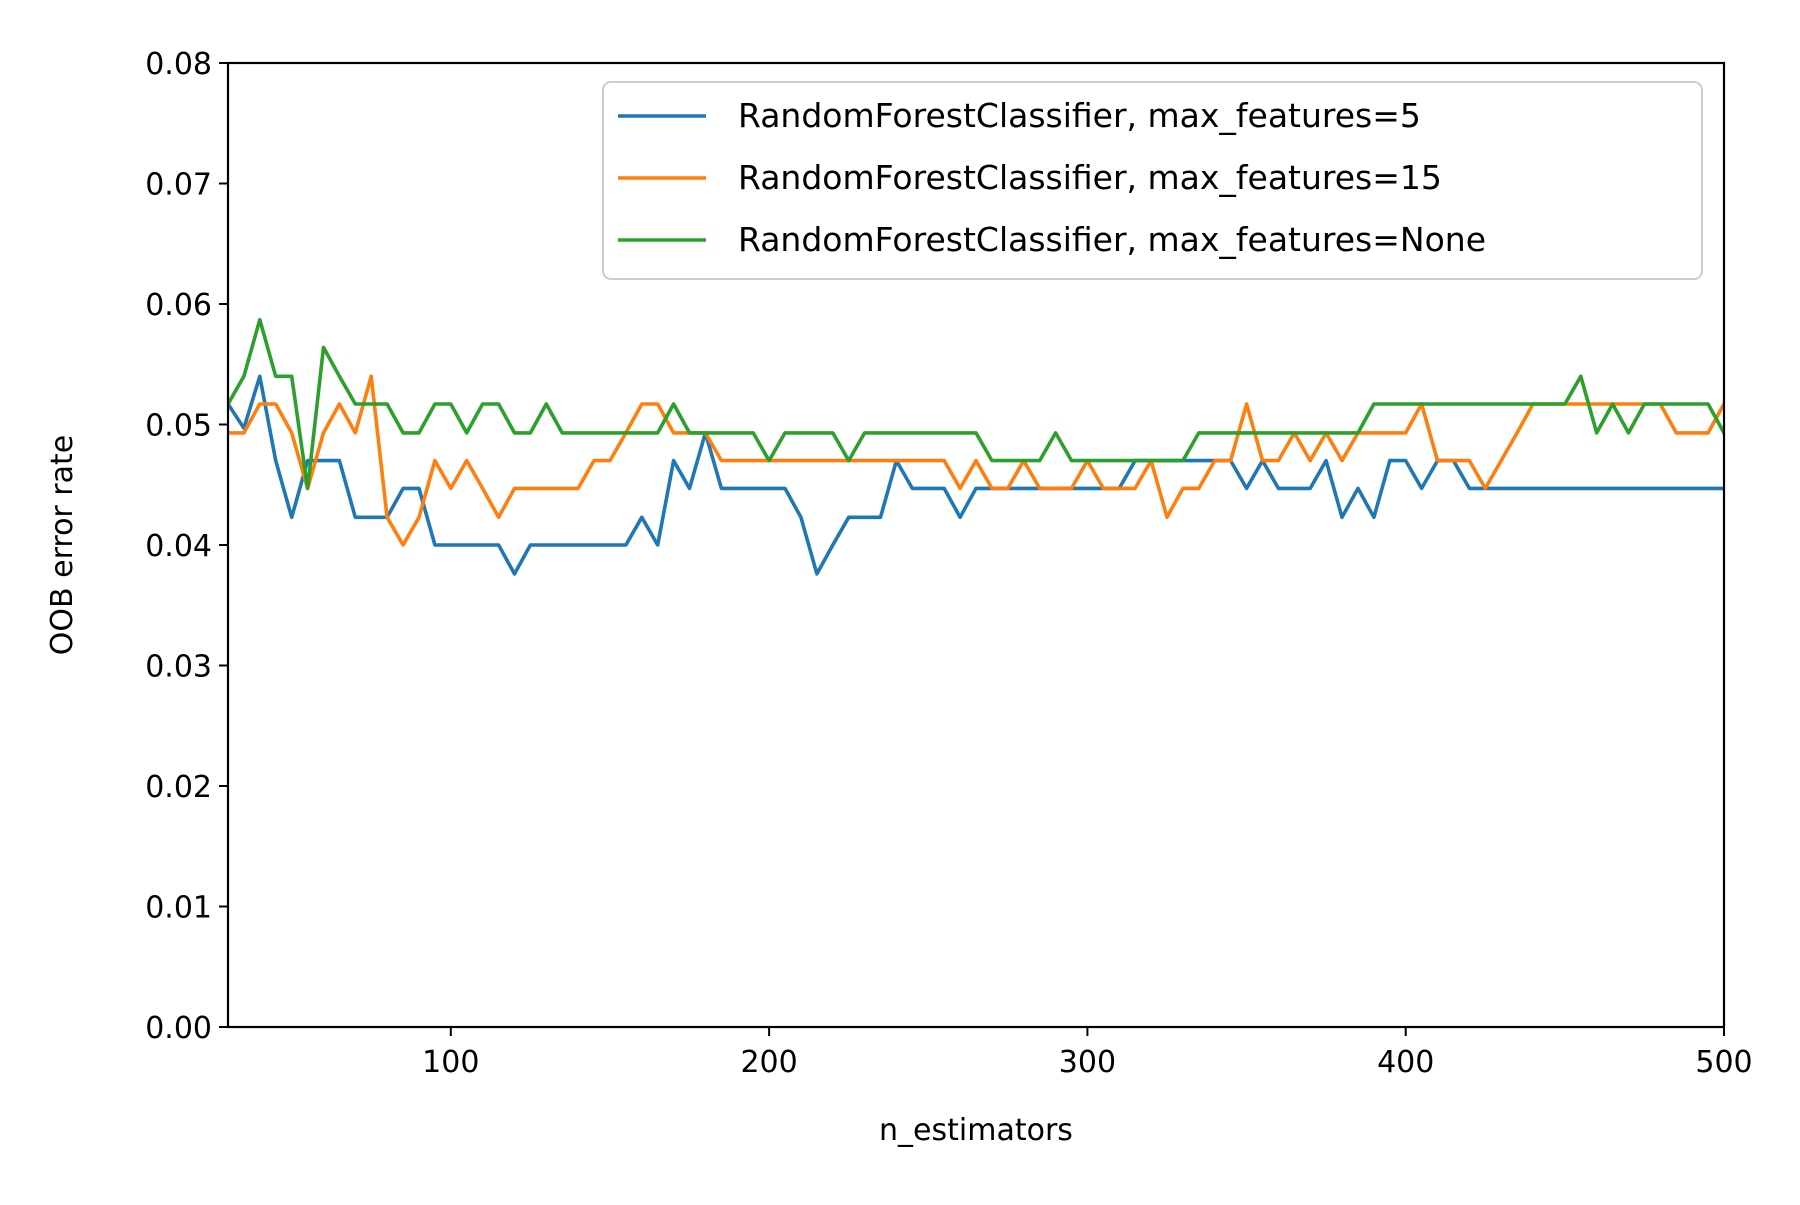 The width and height of the screenshot is (1800, 1205). Describe the element at coordinates (450, 1062) in the screenshot. I see `x-tick-label: 100` at that location.